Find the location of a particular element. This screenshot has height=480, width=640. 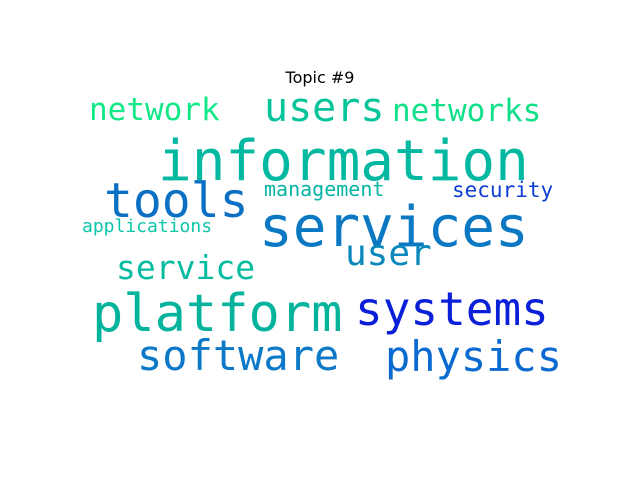

word-tools: tools is located at coordinates (176, 201).